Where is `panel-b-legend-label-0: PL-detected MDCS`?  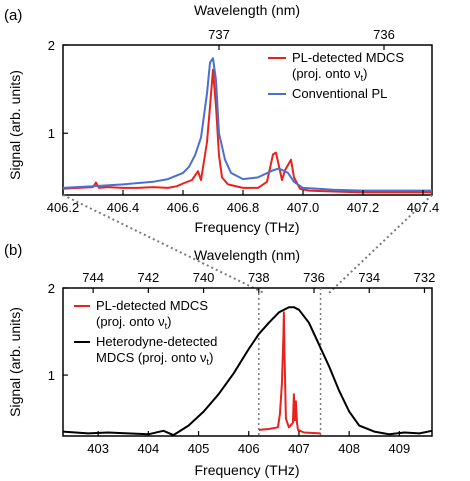
panel-b-legend-label-0: PL-detected MDCS is located at coordinates (152, 305).